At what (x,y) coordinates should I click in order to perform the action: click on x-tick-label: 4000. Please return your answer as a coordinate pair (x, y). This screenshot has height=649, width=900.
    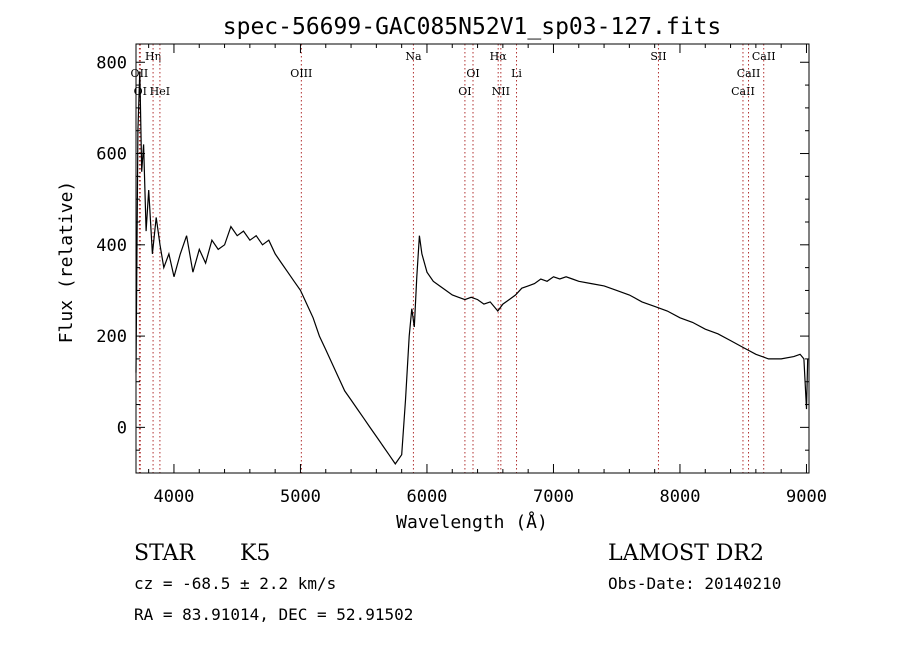
    Looking at the image, I should click on (173, 497).